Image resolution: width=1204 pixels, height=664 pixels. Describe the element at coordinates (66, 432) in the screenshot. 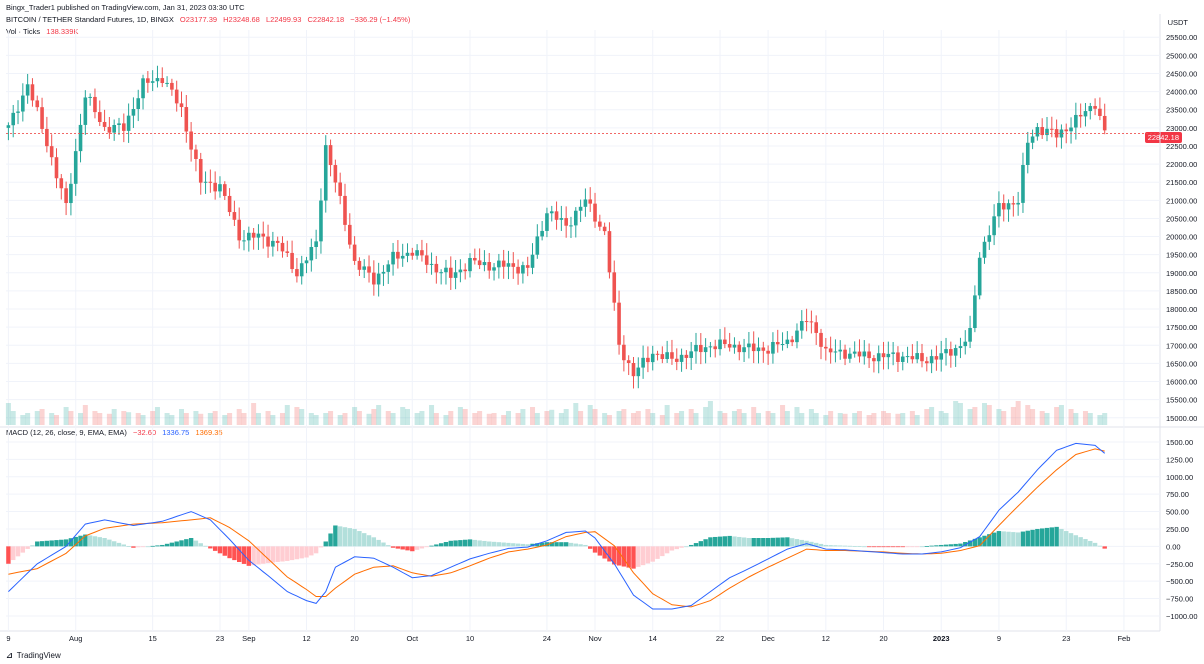

I see `macd-label: MACD (12, 26, close, 9, EMA, EMA)` at that location.